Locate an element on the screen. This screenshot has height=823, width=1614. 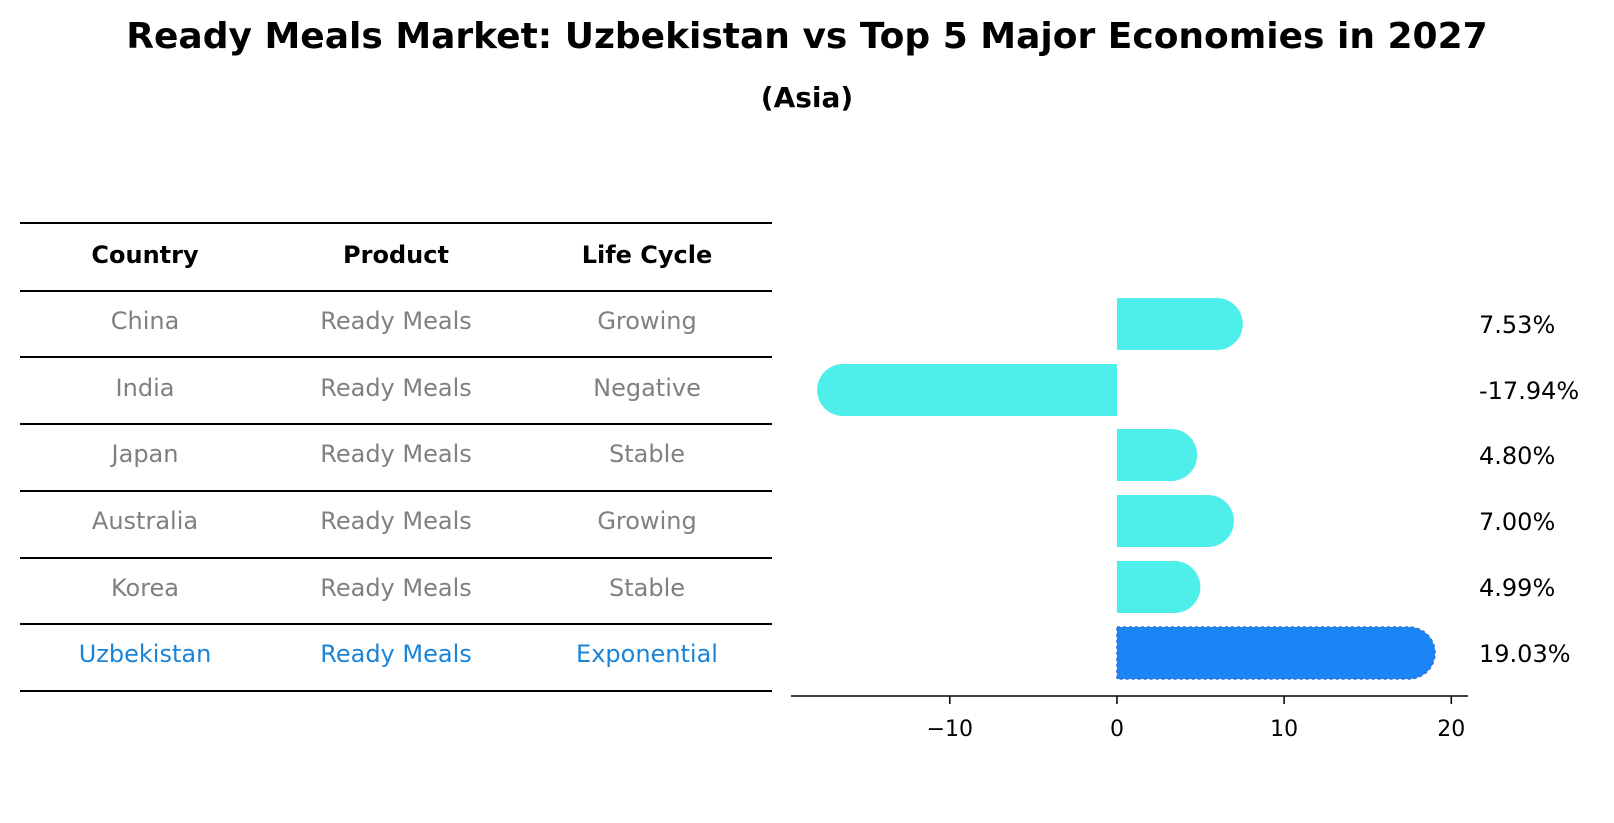
x-tick-label: 20 is located at coordinates (1451, 729).